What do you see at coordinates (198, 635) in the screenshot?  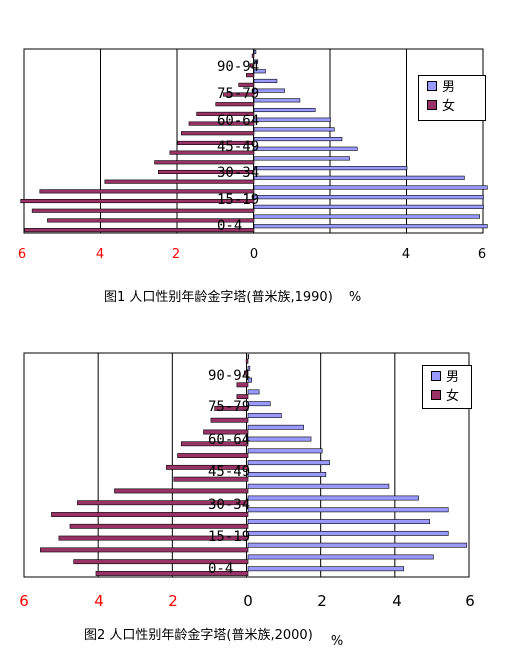 I see `chart2-title: 图2 人口性别年龄金字塔(普米族,2000)` at bounding box center [198, 635].